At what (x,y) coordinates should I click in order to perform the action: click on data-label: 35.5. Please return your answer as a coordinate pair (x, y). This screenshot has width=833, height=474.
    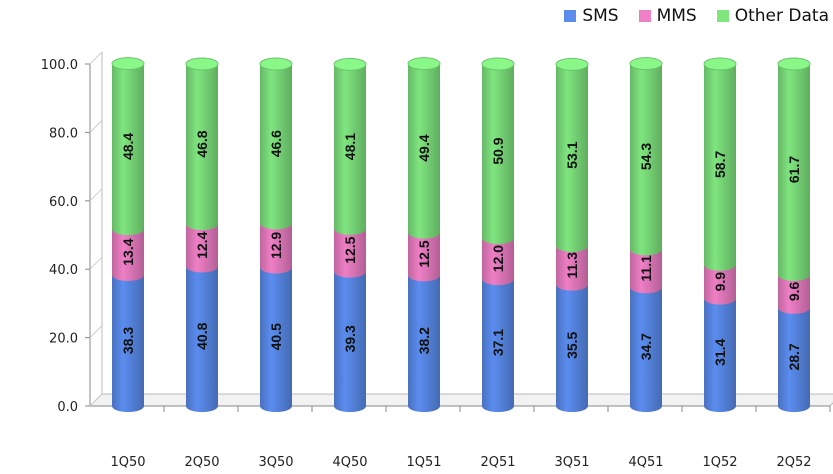
    Looking at the image, I should click on (572, 344).